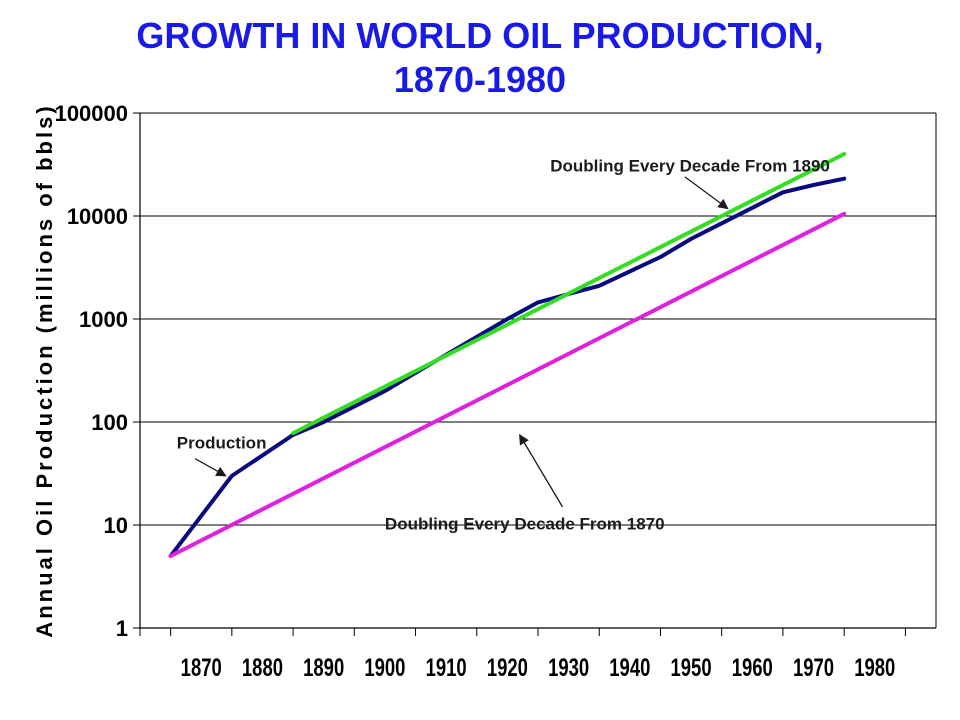  I want to click on xtick-label-1870: 1870, so click(201, 667).